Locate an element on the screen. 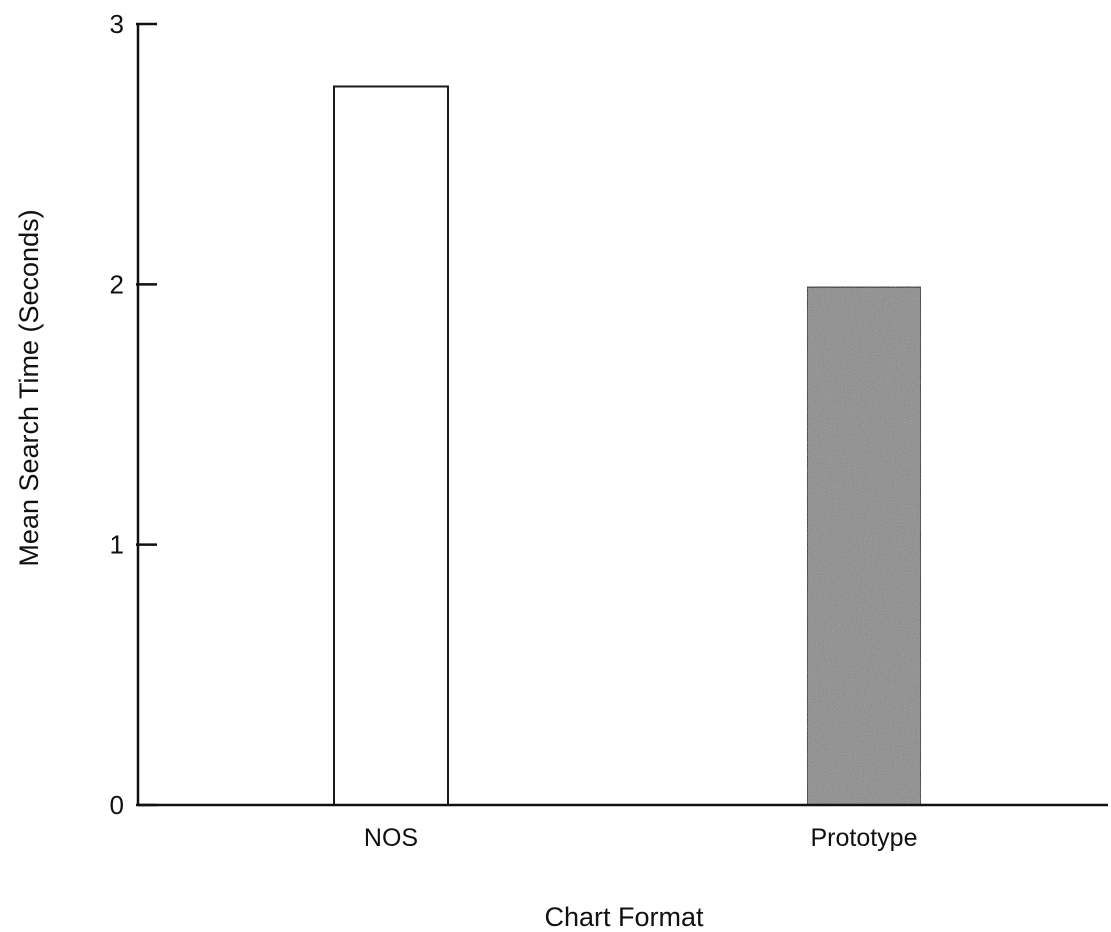 The width and height of the screenshot is (1111, 932). x-category-label: Prototype is located at coordinates (863, 838).